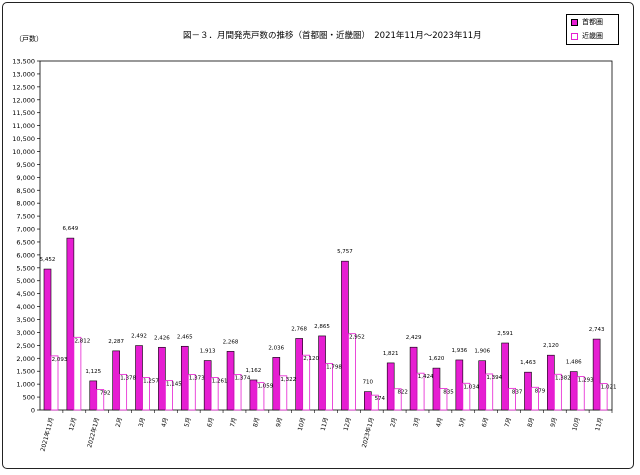 Image resolution: width=640 pixels, height=475 pixels. What do you see at coordinates (609, 388) in the screenshot?
I see `data-label-kinki: 1,021` at bounding box center [609, 388].